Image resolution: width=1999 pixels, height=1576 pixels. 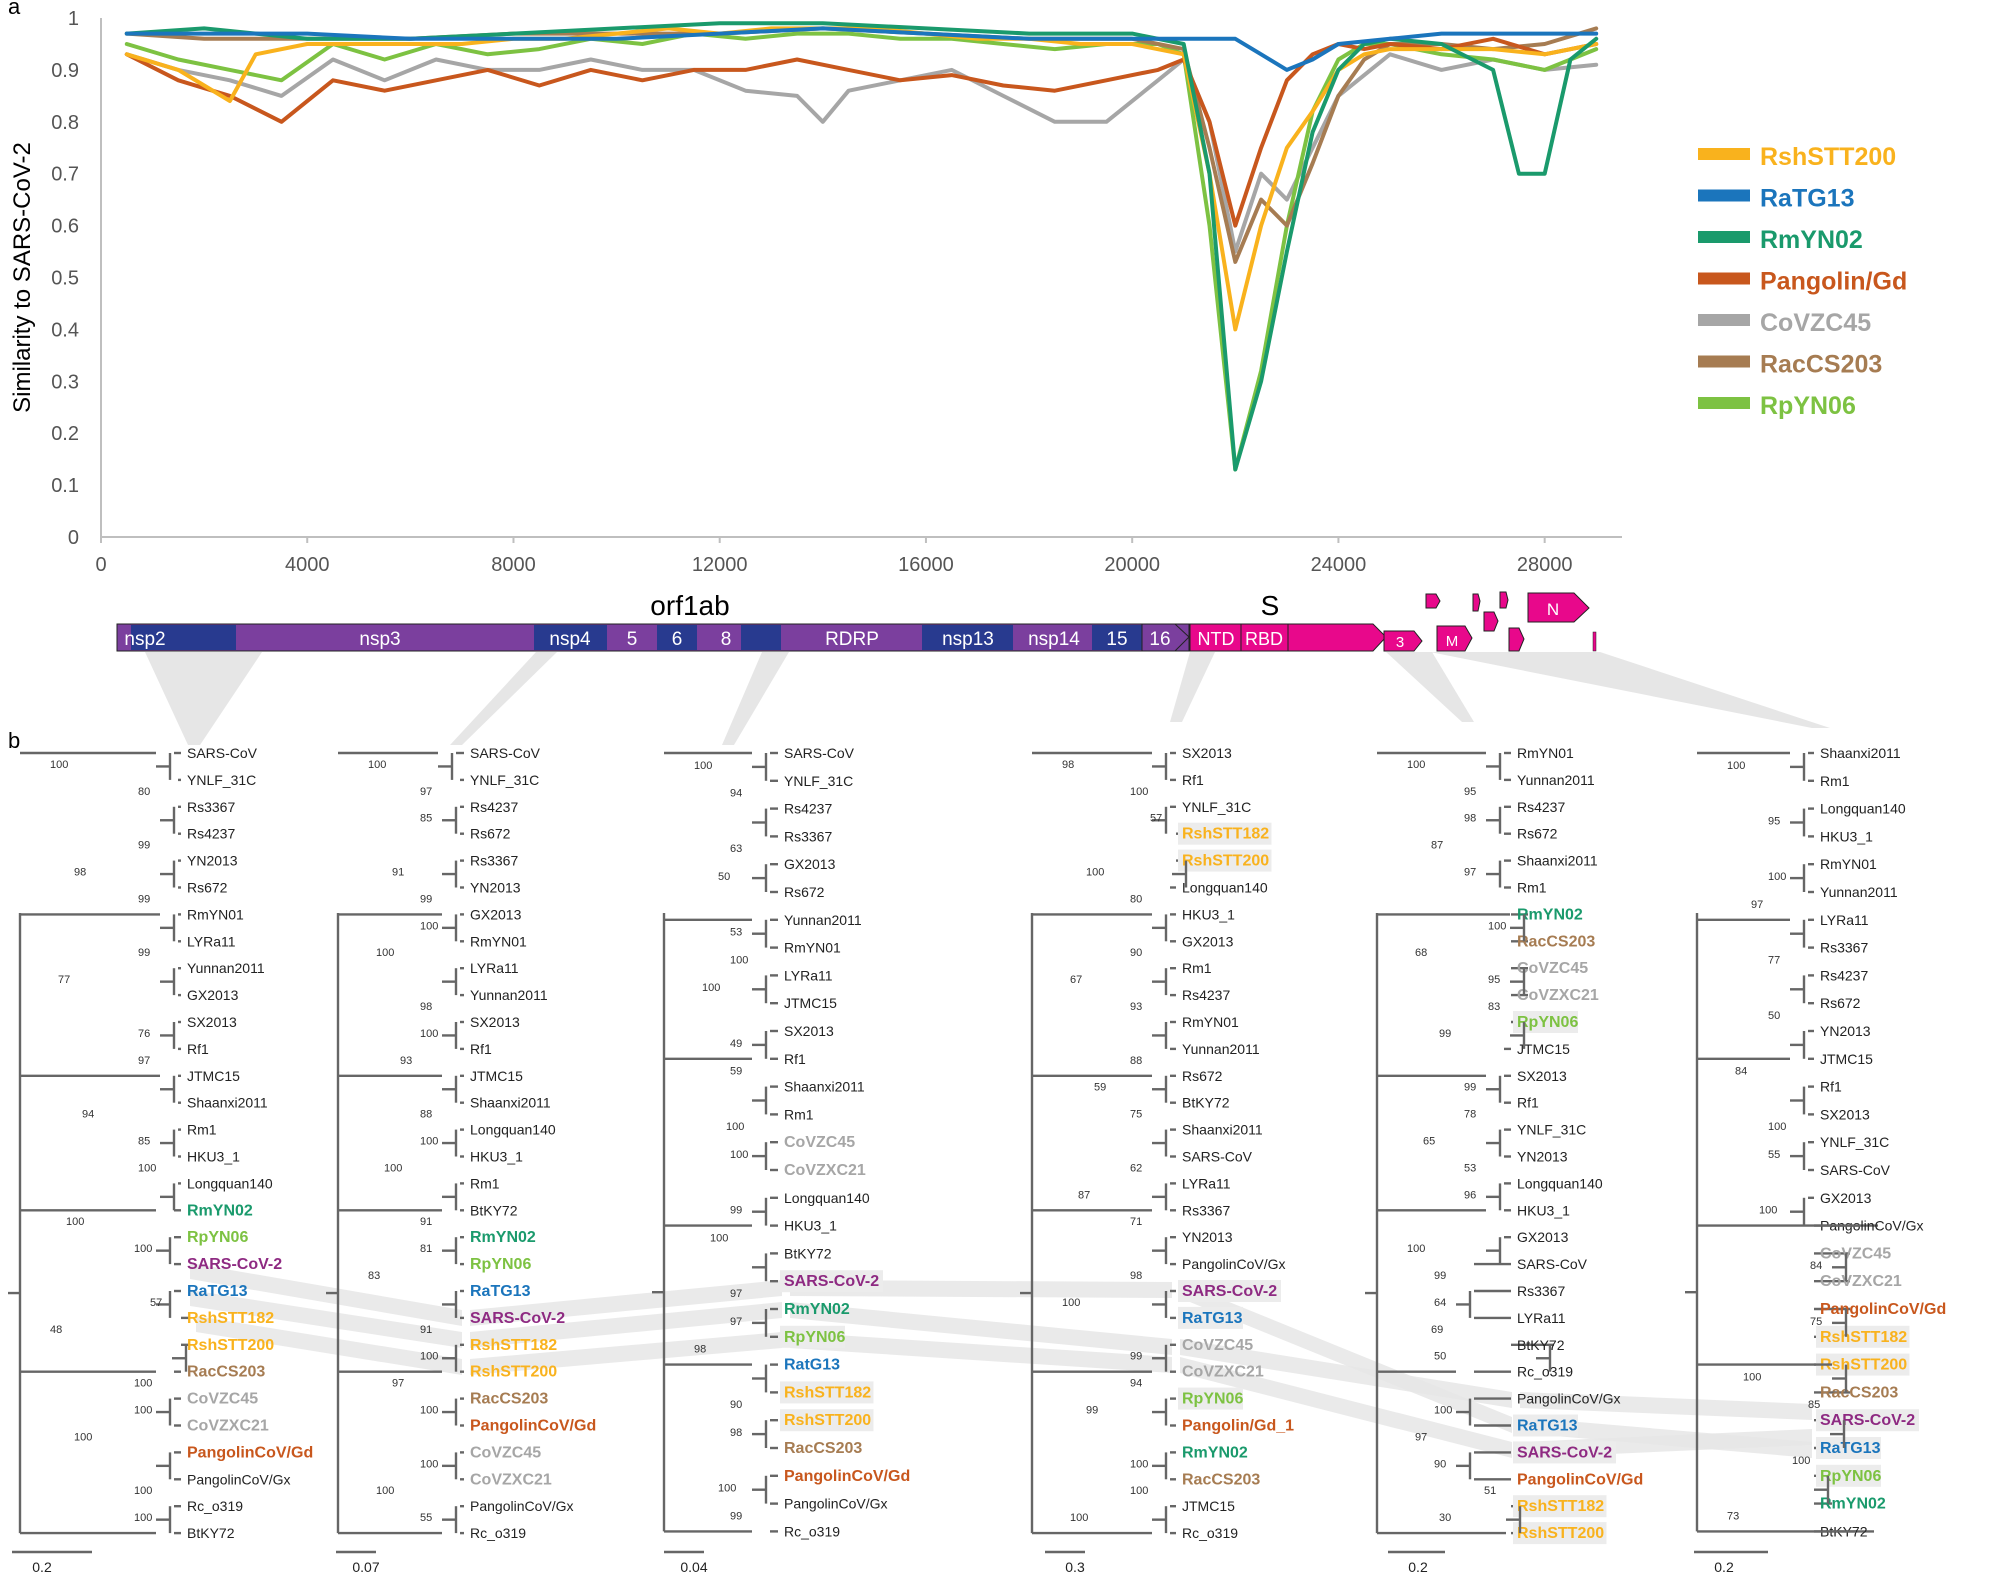 I want to click on genome-segment-label: 6, so click(x=677, y=639).